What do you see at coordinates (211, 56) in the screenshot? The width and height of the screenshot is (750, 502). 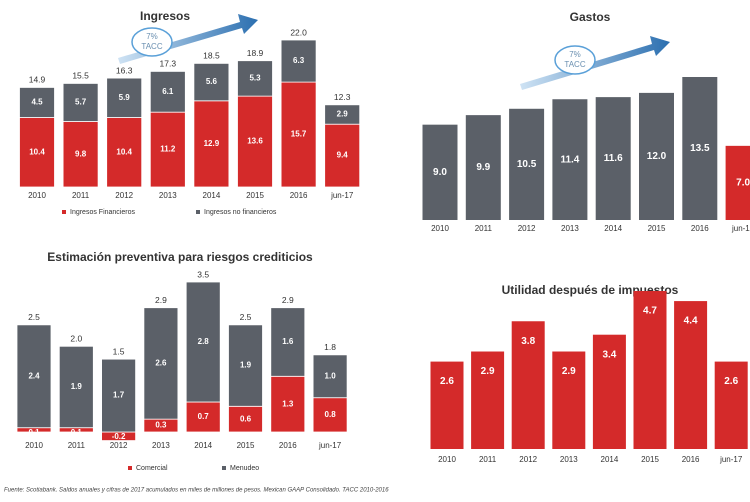 I see `total-label: 18.5` at bounding box center [211, 56].